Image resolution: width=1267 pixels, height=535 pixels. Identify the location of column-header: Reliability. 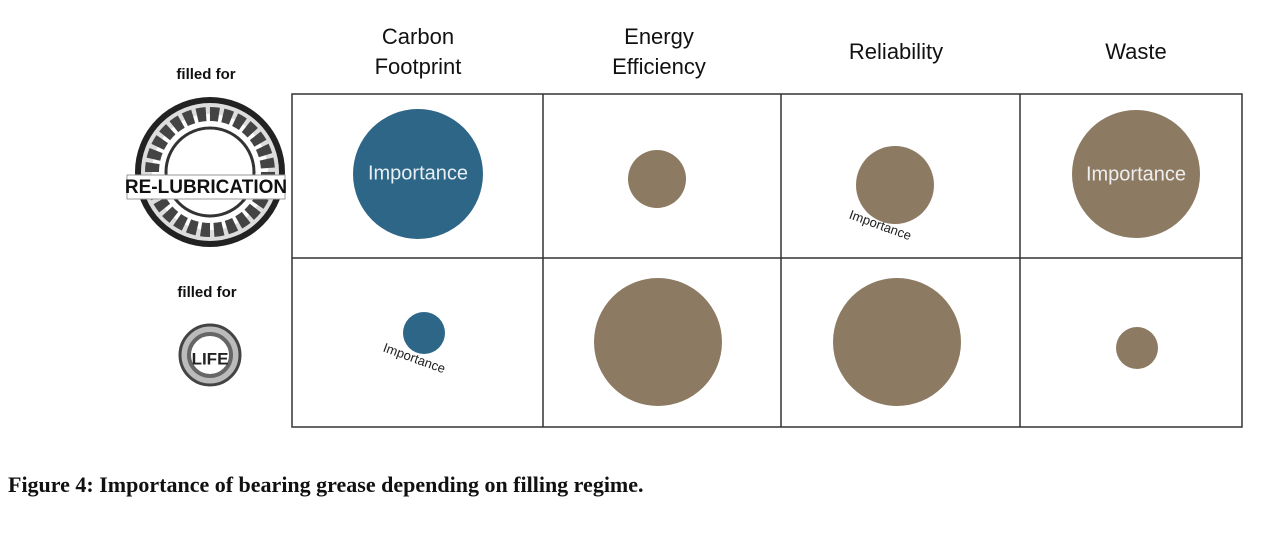
(896, 51).